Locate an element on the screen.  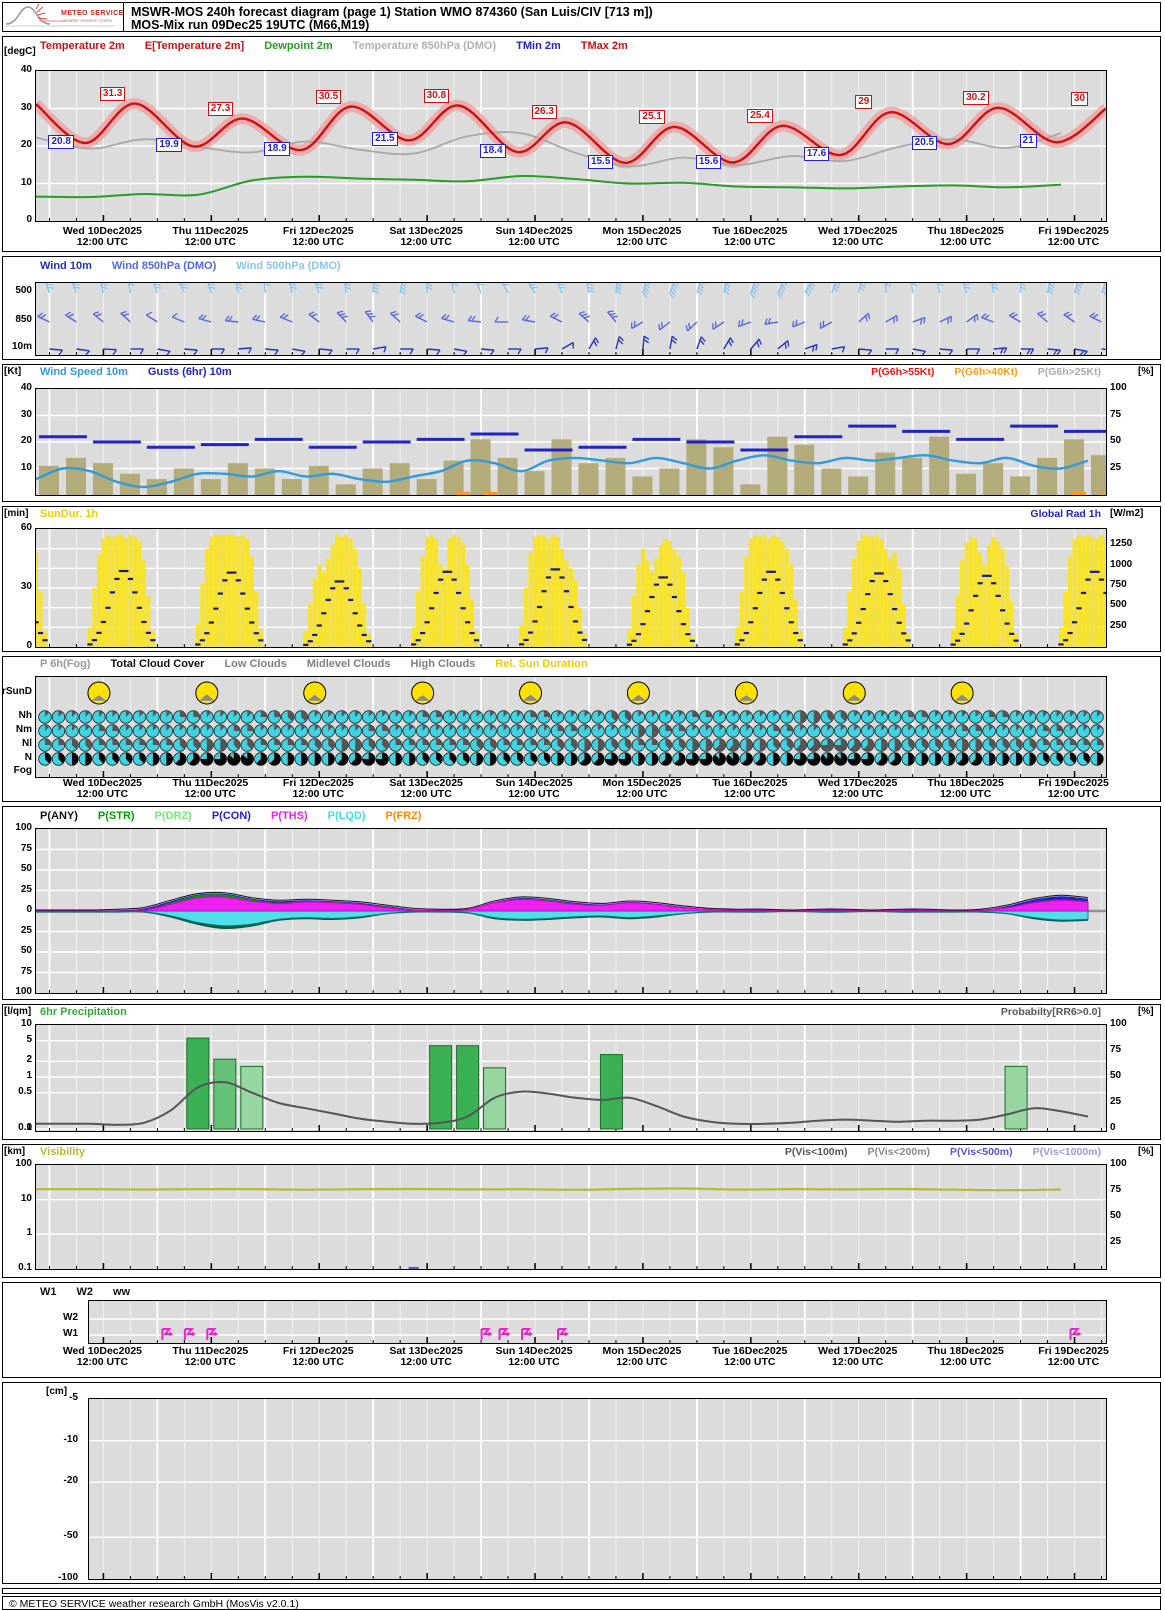
day-label: Tue 16Dec2025 12:00 UTC is located at coordinates (750, 236).